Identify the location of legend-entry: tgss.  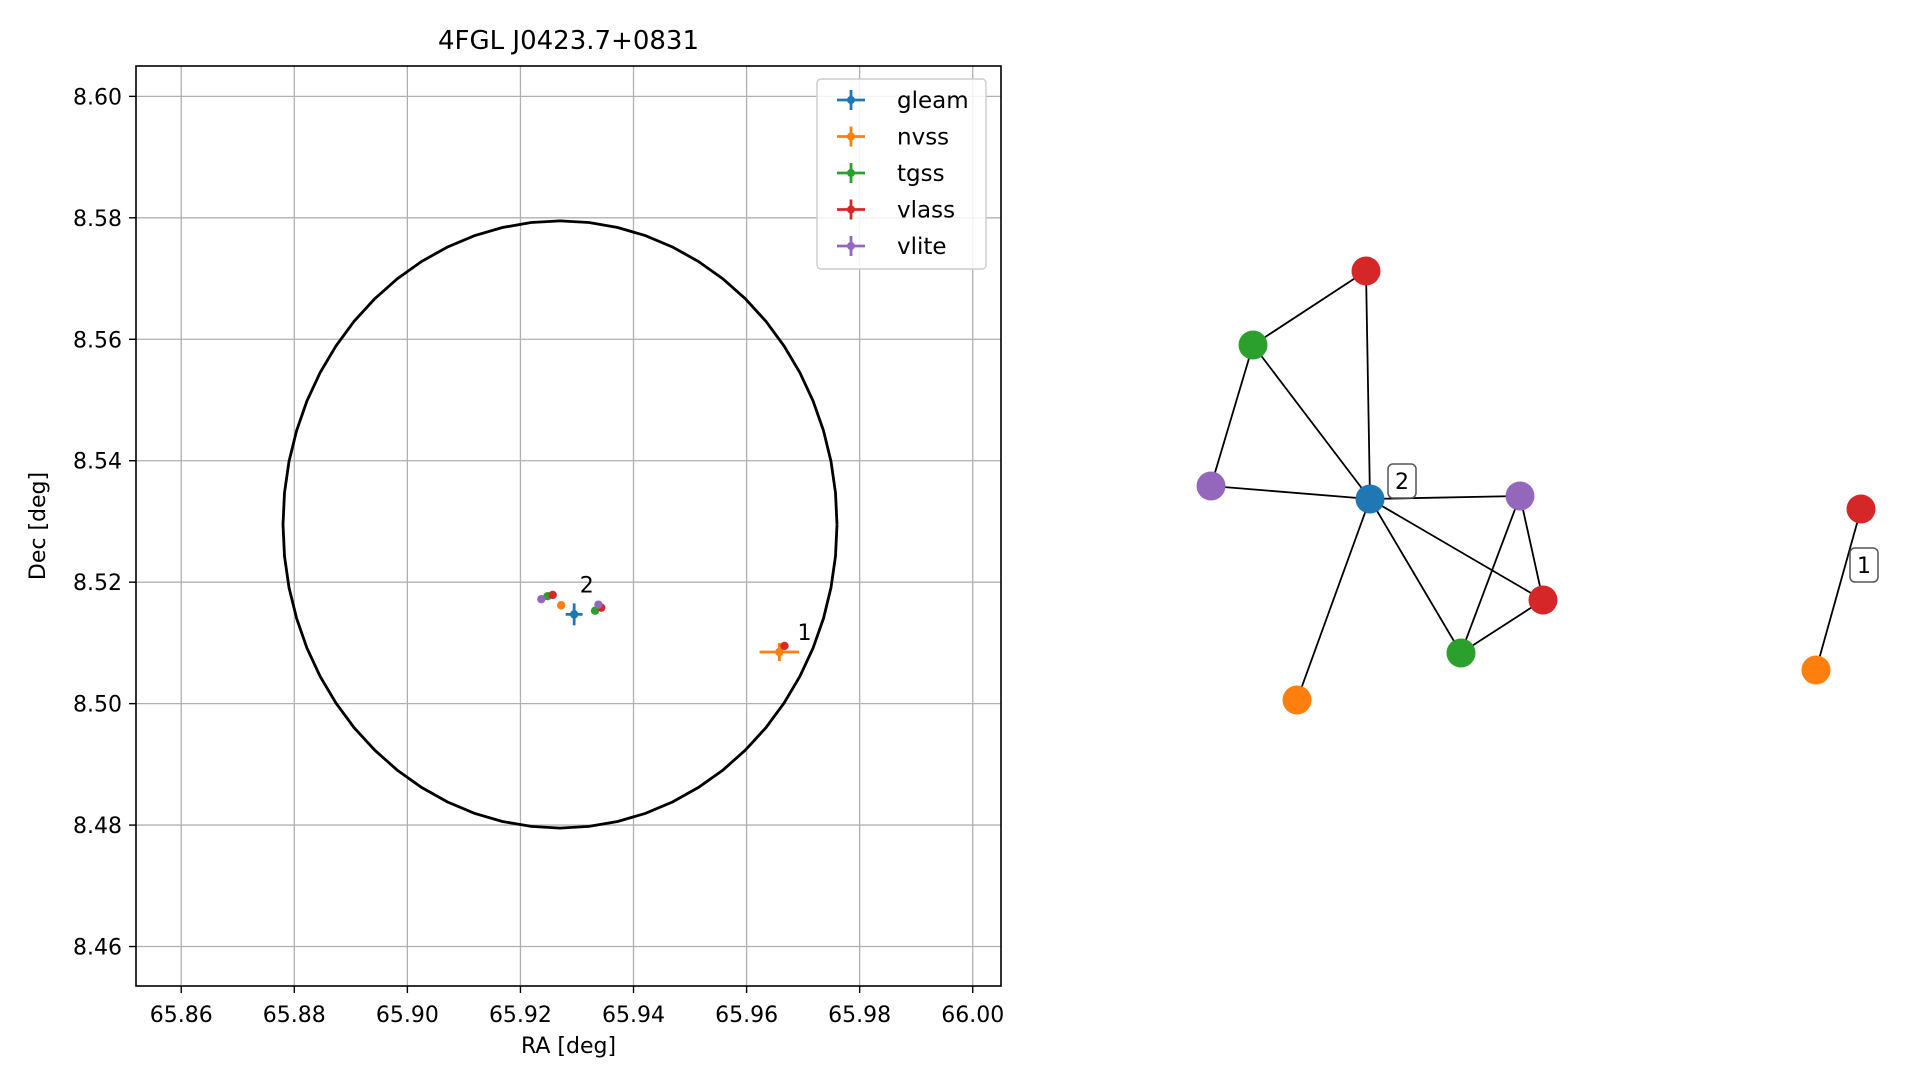
(891, 174).